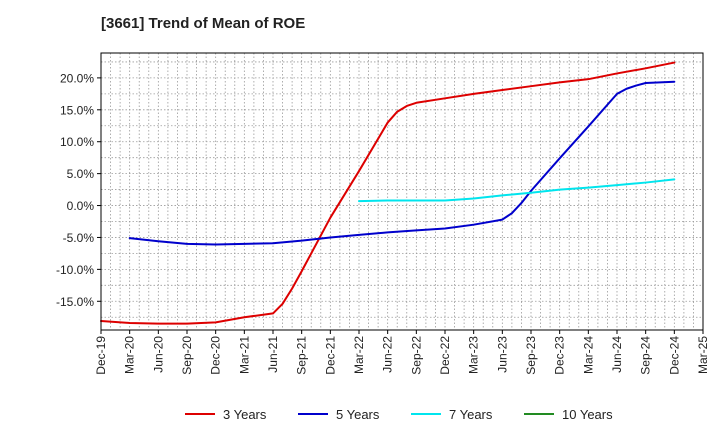 This screenshot has width=720, height=440. I want to click on x-tick-label: Sep-20, so click(187, 355).